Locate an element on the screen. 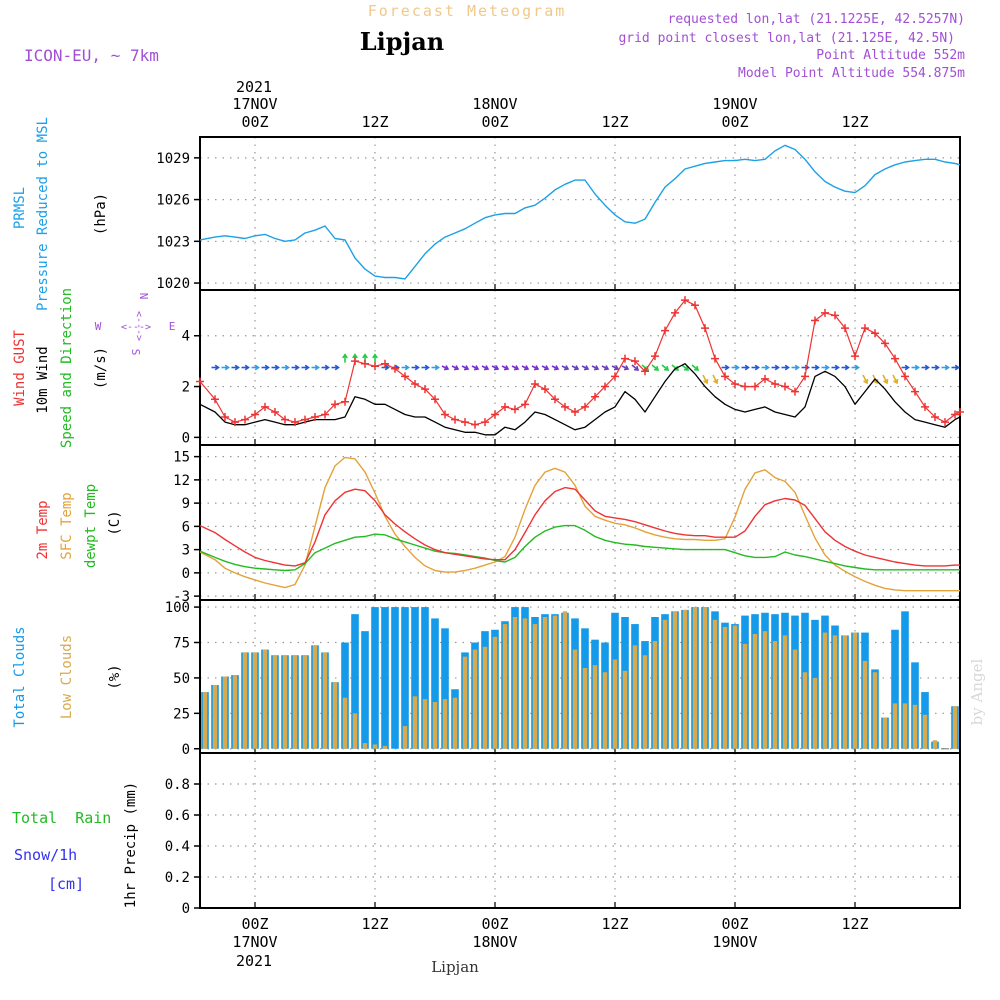 The width and height of the screenshot is (1000, 1000). bottom-date-label: 17NOV is located at coordinates (254, 942).